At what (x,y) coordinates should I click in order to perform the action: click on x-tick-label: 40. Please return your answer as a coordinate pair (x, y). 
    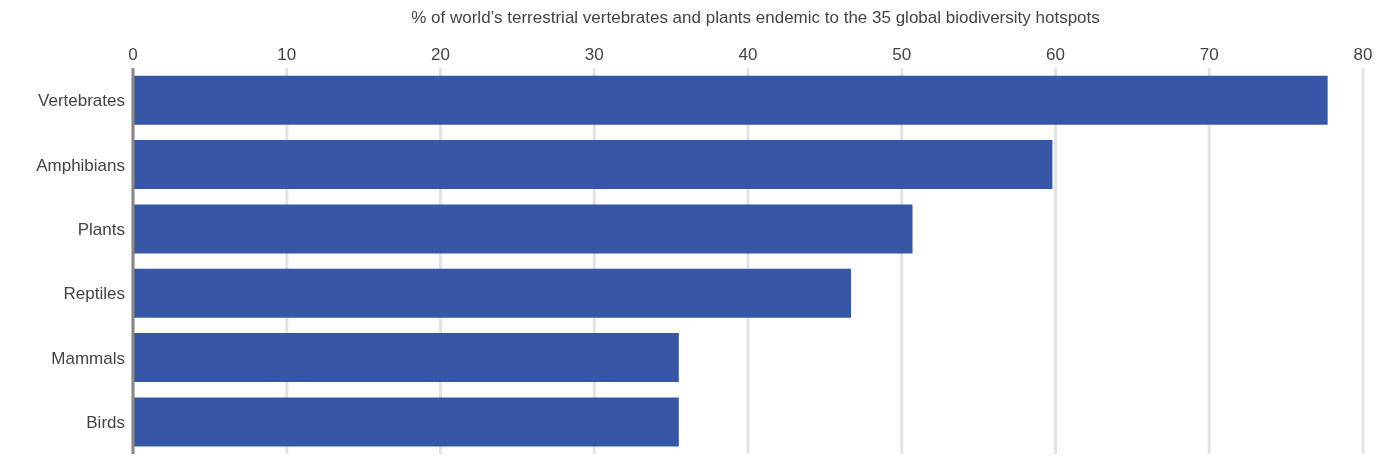
    Looking at the image, I should click on (748, 54).